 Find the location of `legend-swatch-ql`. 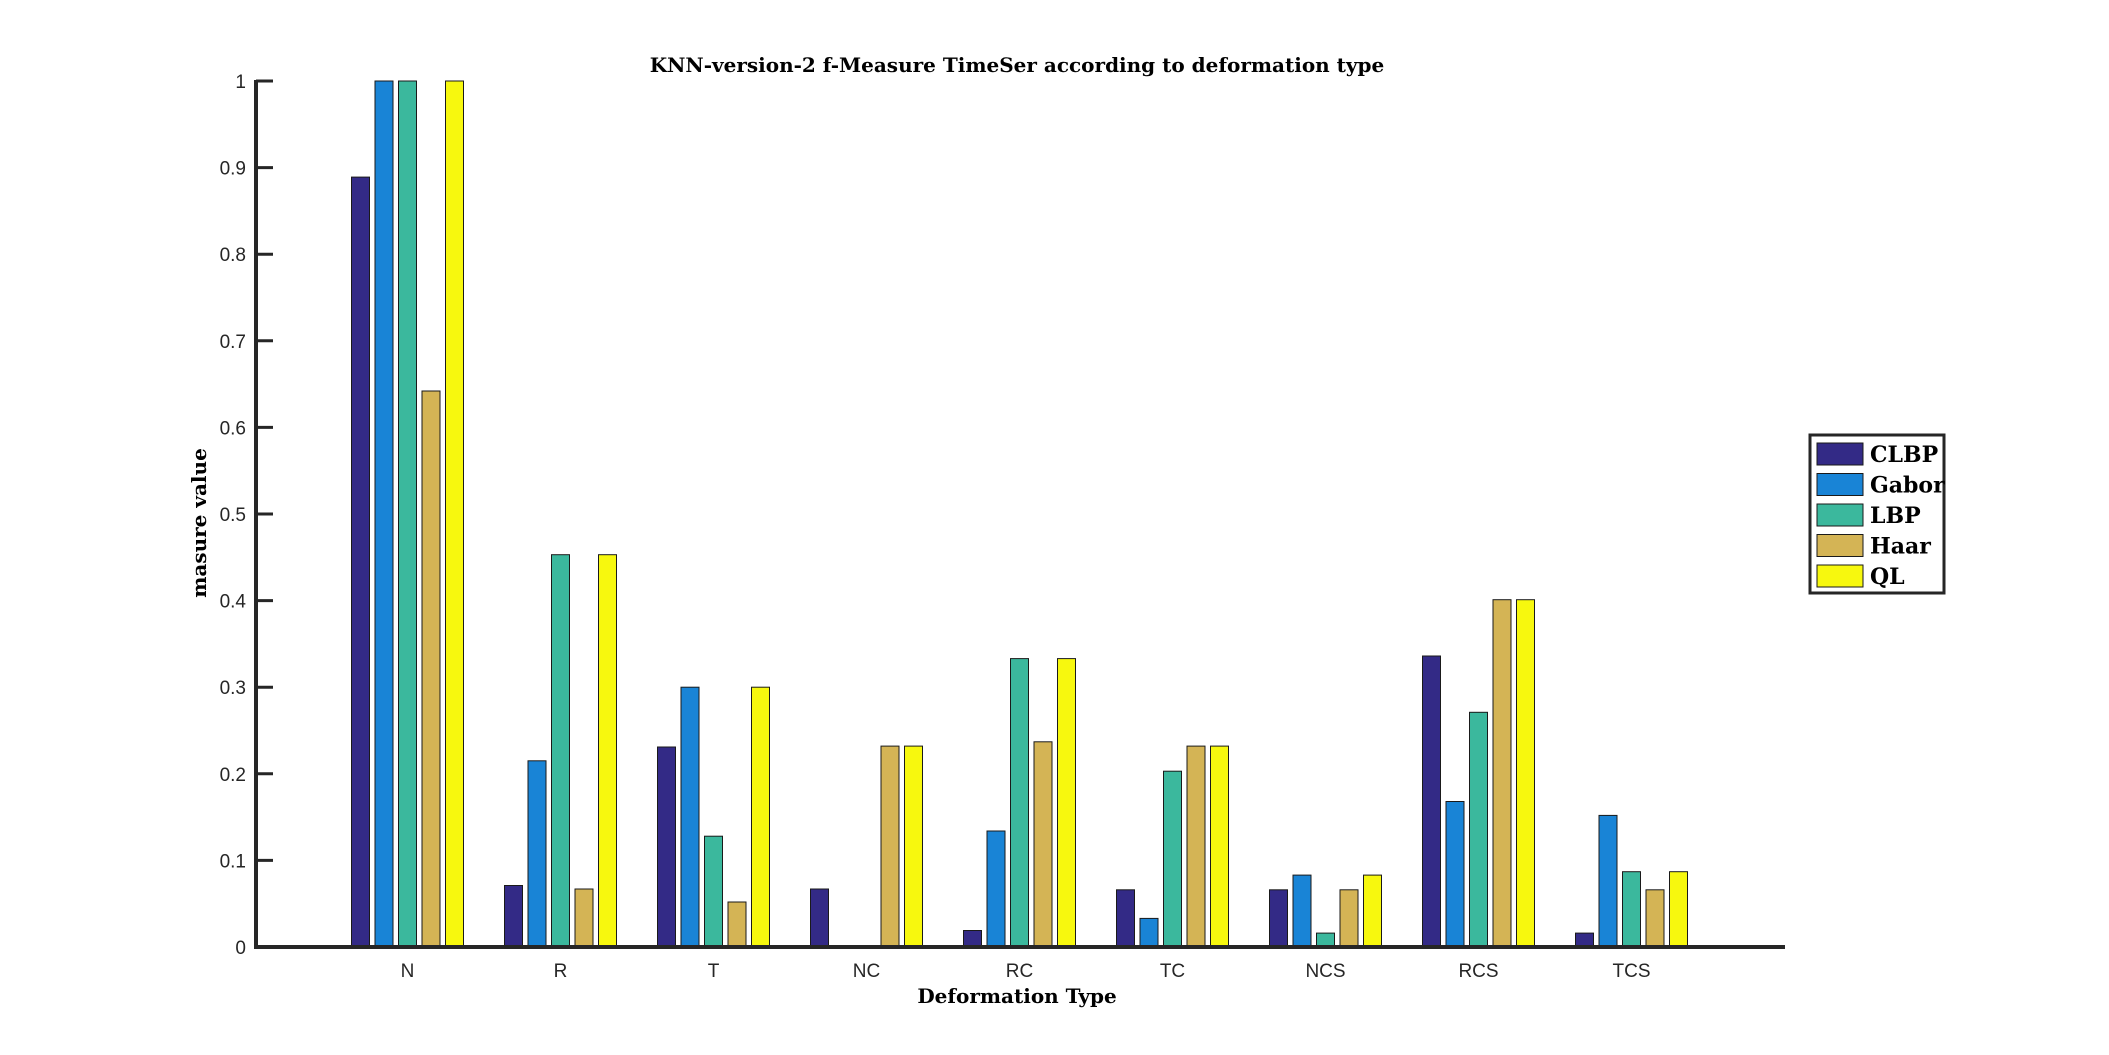

legend-swatch-ql is located at coordinates (1840, 576).